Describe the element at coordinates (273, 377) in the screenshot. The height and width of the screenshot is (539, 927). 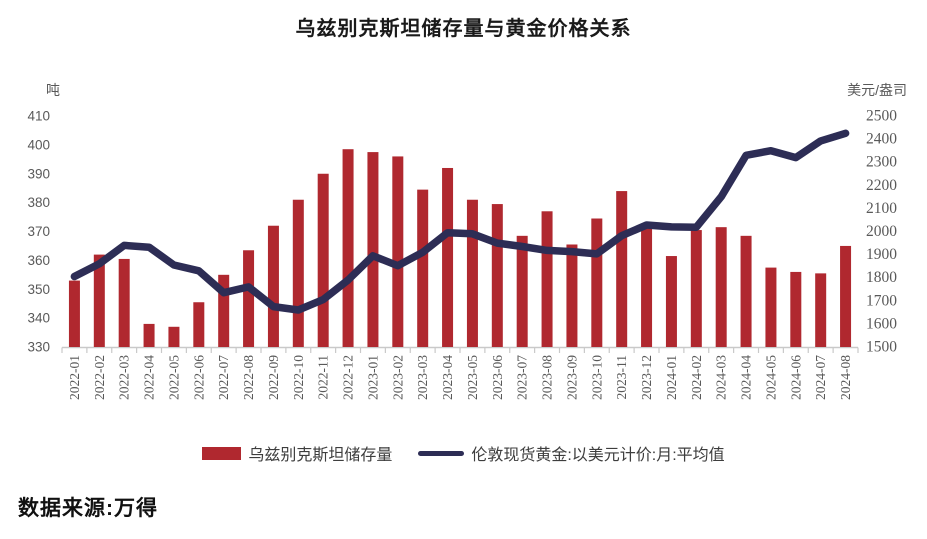
I see `x-axis-label-2022-09: 2022-09` at that location.